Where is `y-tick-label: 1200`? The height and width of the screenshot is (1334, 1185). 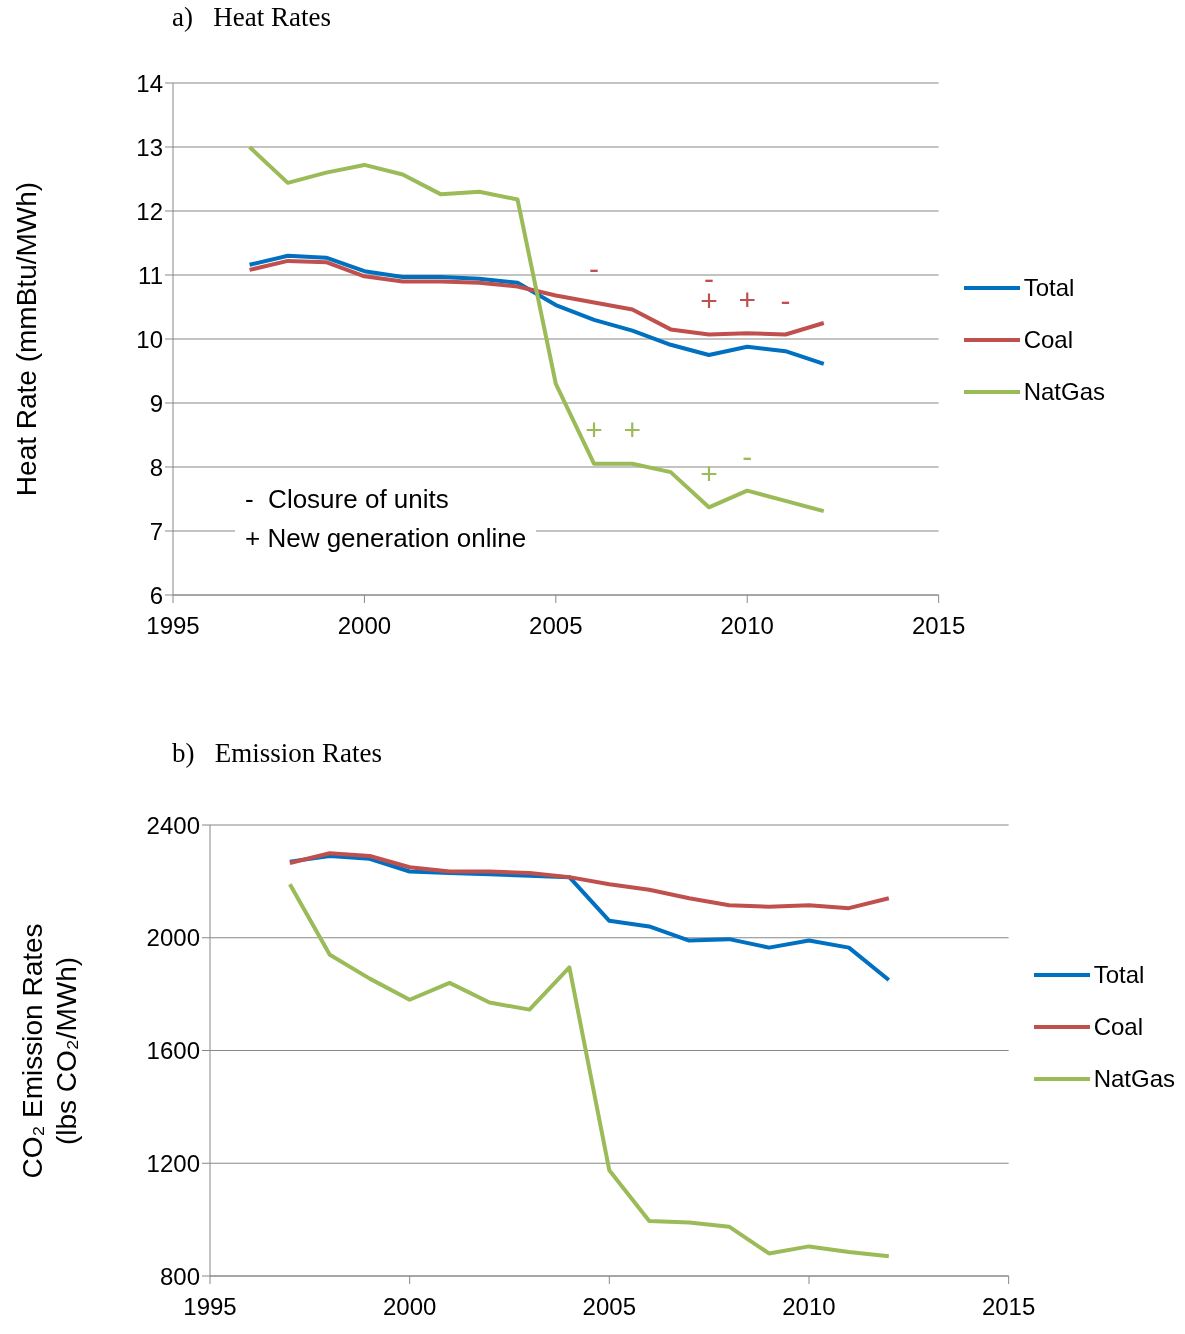
y-tick-label: 1200 is located at coordinates (173, 1163).